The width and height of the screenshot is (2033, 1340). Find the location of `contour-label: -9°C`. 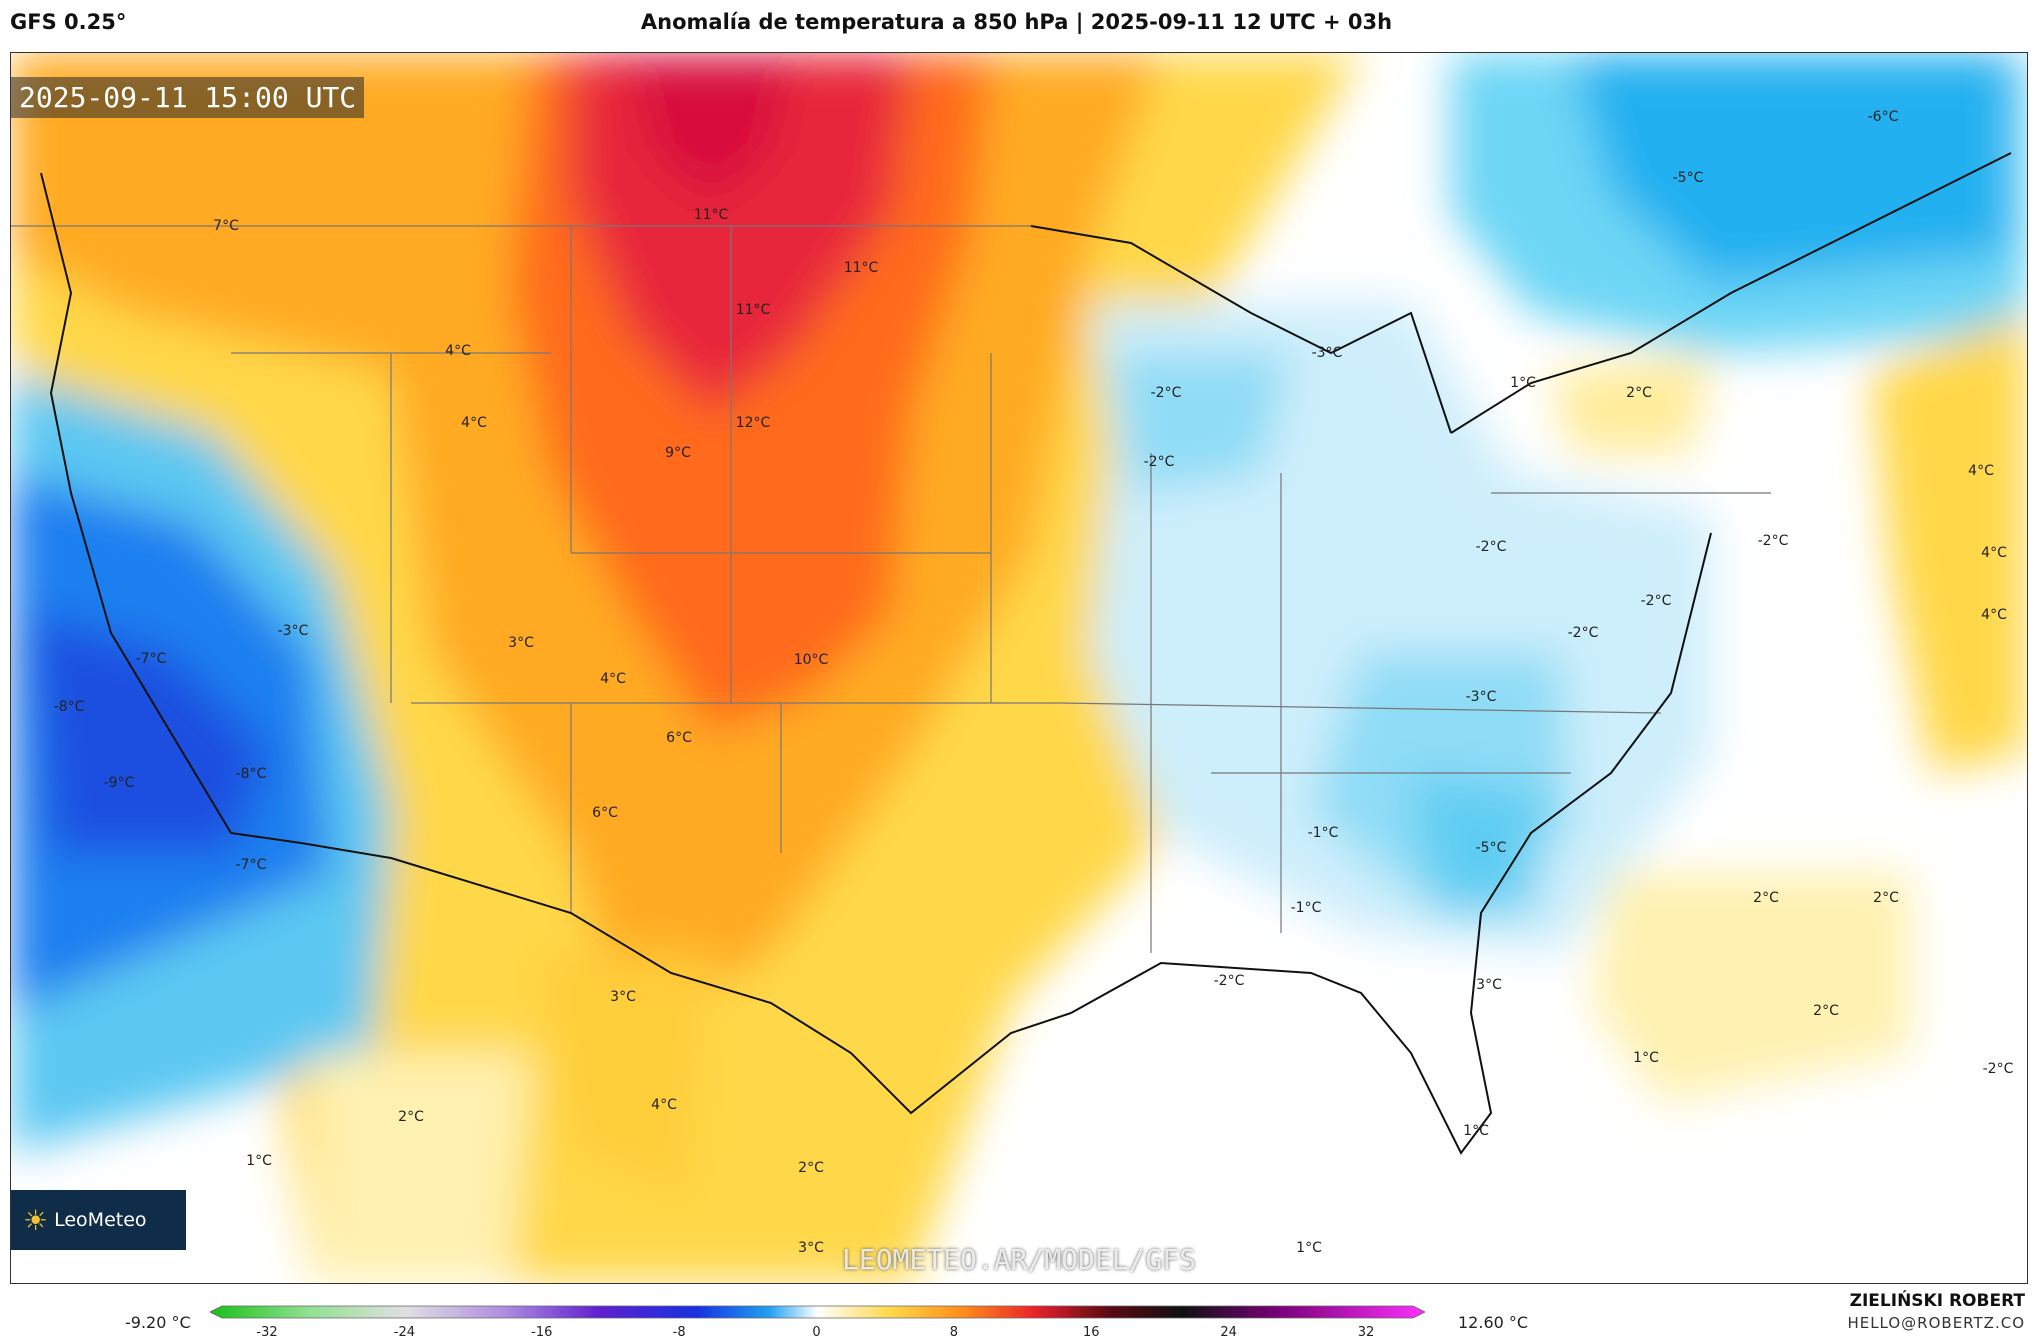

contour-label: -9°C is located at coordinates (119, 783).